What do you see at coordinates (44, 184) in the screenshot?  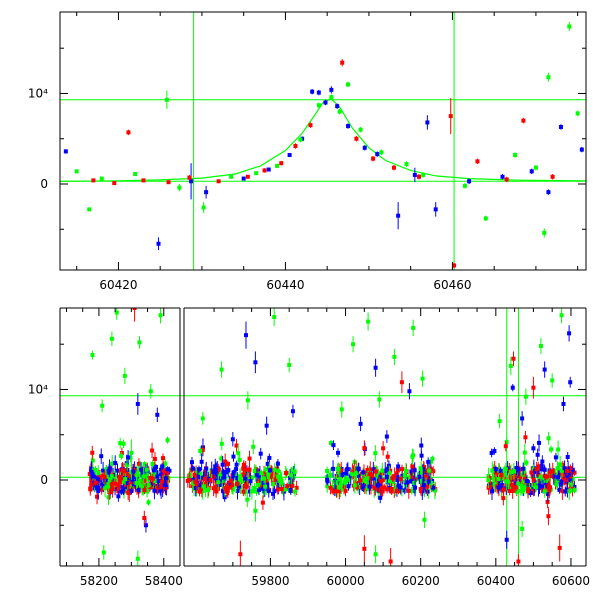 I see `top-ytick-label: 0` at bounding box center [44, 184].